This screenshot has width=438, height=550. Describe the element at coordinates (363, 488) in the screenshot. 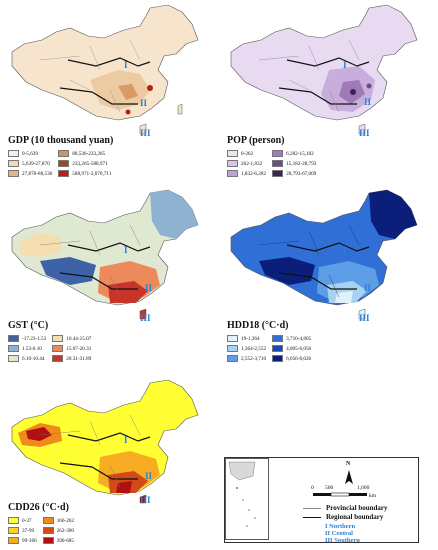

I see `scale-label-1000: 1,000` at that location.